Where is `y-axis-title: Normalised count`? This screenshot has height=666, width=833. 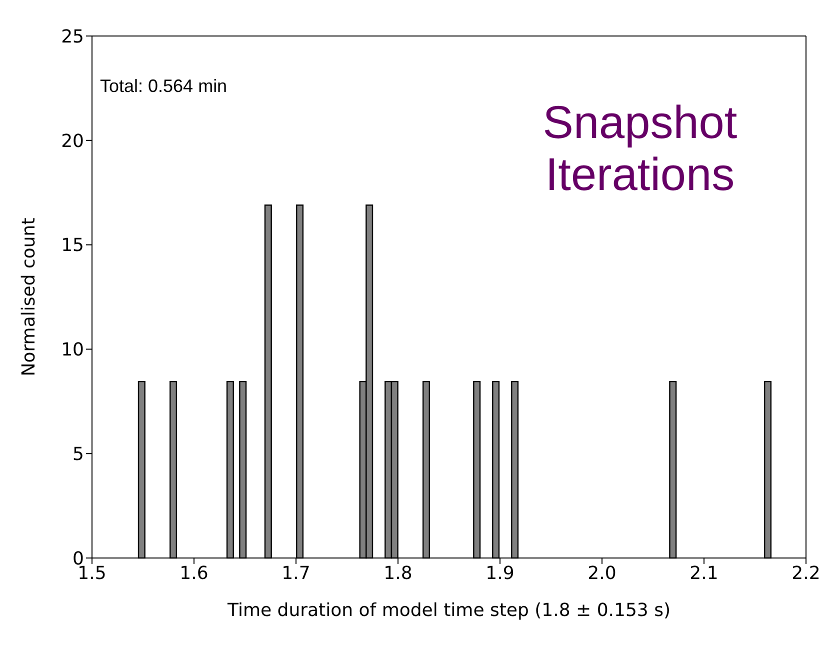 y-axis-title: Normalised count is located at coordinates (29, 297).